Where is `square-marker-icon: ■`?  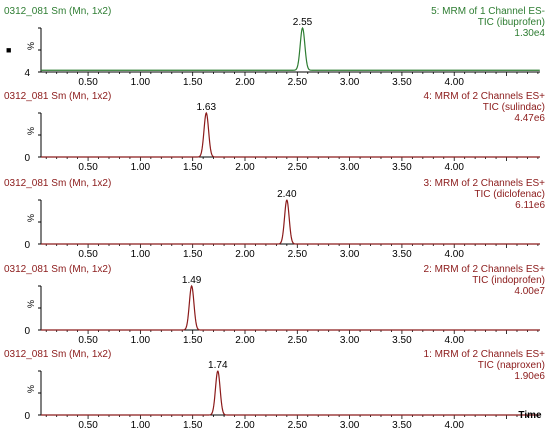 square-marker-icon: ■ is located at coordinates (8, 50).